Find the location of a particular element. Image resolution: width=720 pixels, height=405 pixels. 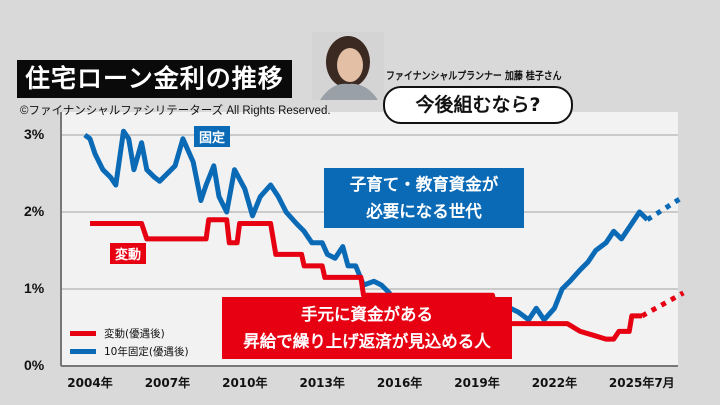

variable-rate-label: 変動 is located at coordinates (128, 253).